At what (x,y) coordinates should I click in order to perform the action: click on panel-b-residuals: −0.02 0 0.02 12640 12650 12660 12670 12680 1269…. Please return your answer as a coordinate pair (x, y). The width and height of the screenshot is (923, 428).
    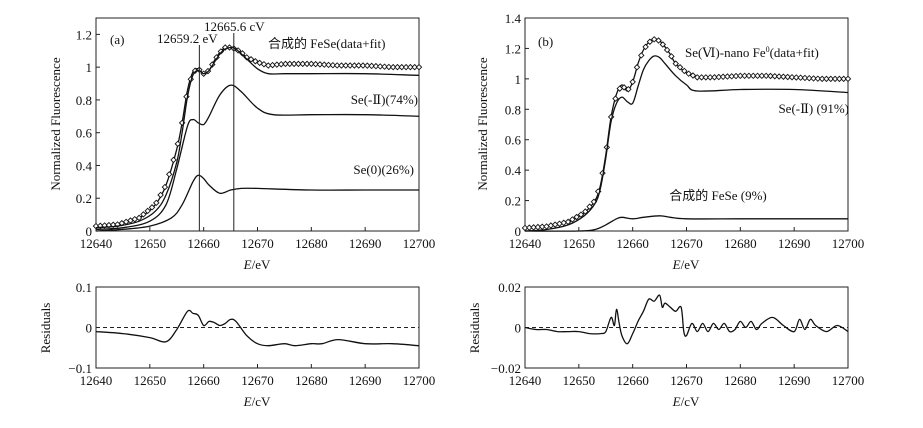
    Looking at the image, I should click on (665, 344).